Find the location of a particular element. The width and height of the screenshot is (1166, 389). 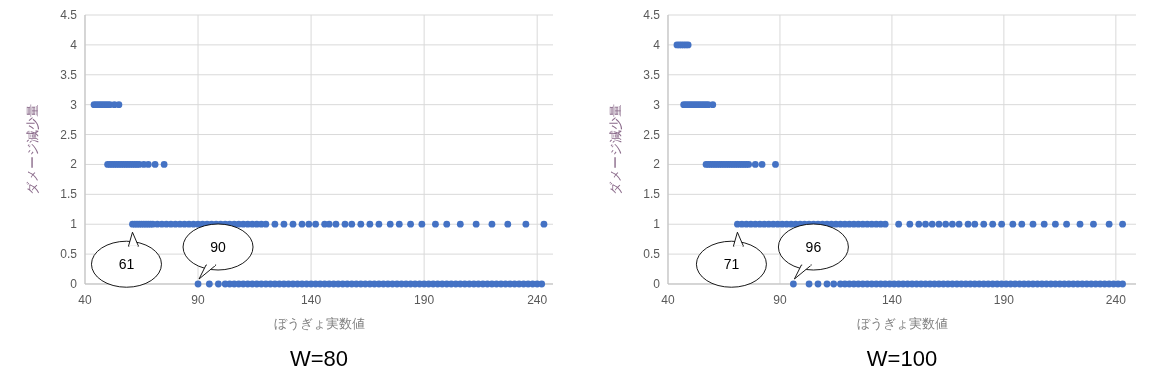

annotation: 90 is located at coordinates (218, 247).